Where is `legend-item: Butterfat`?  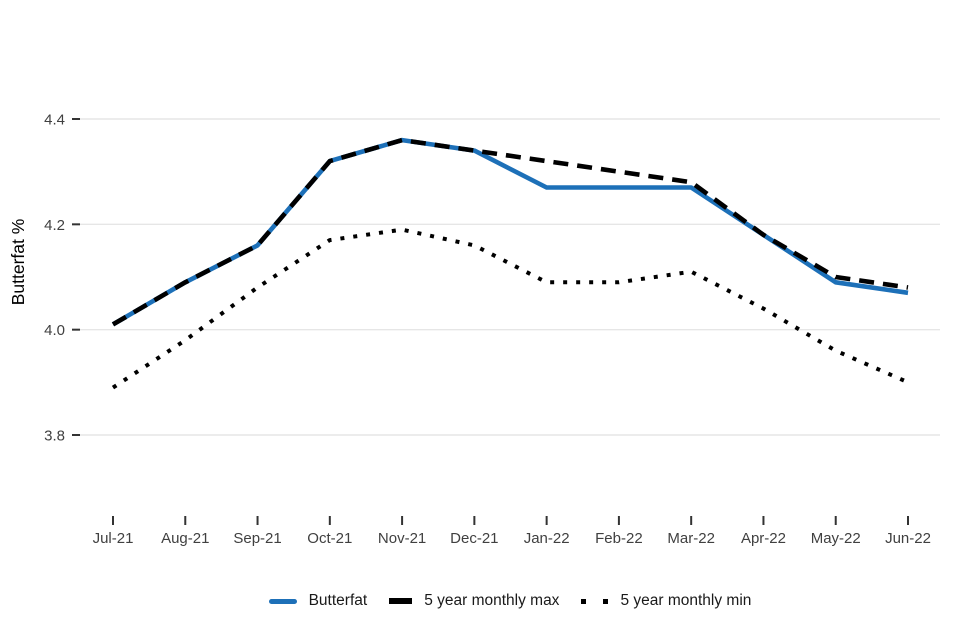 legend-item: Butterfat is located at coordinates (318, 601).